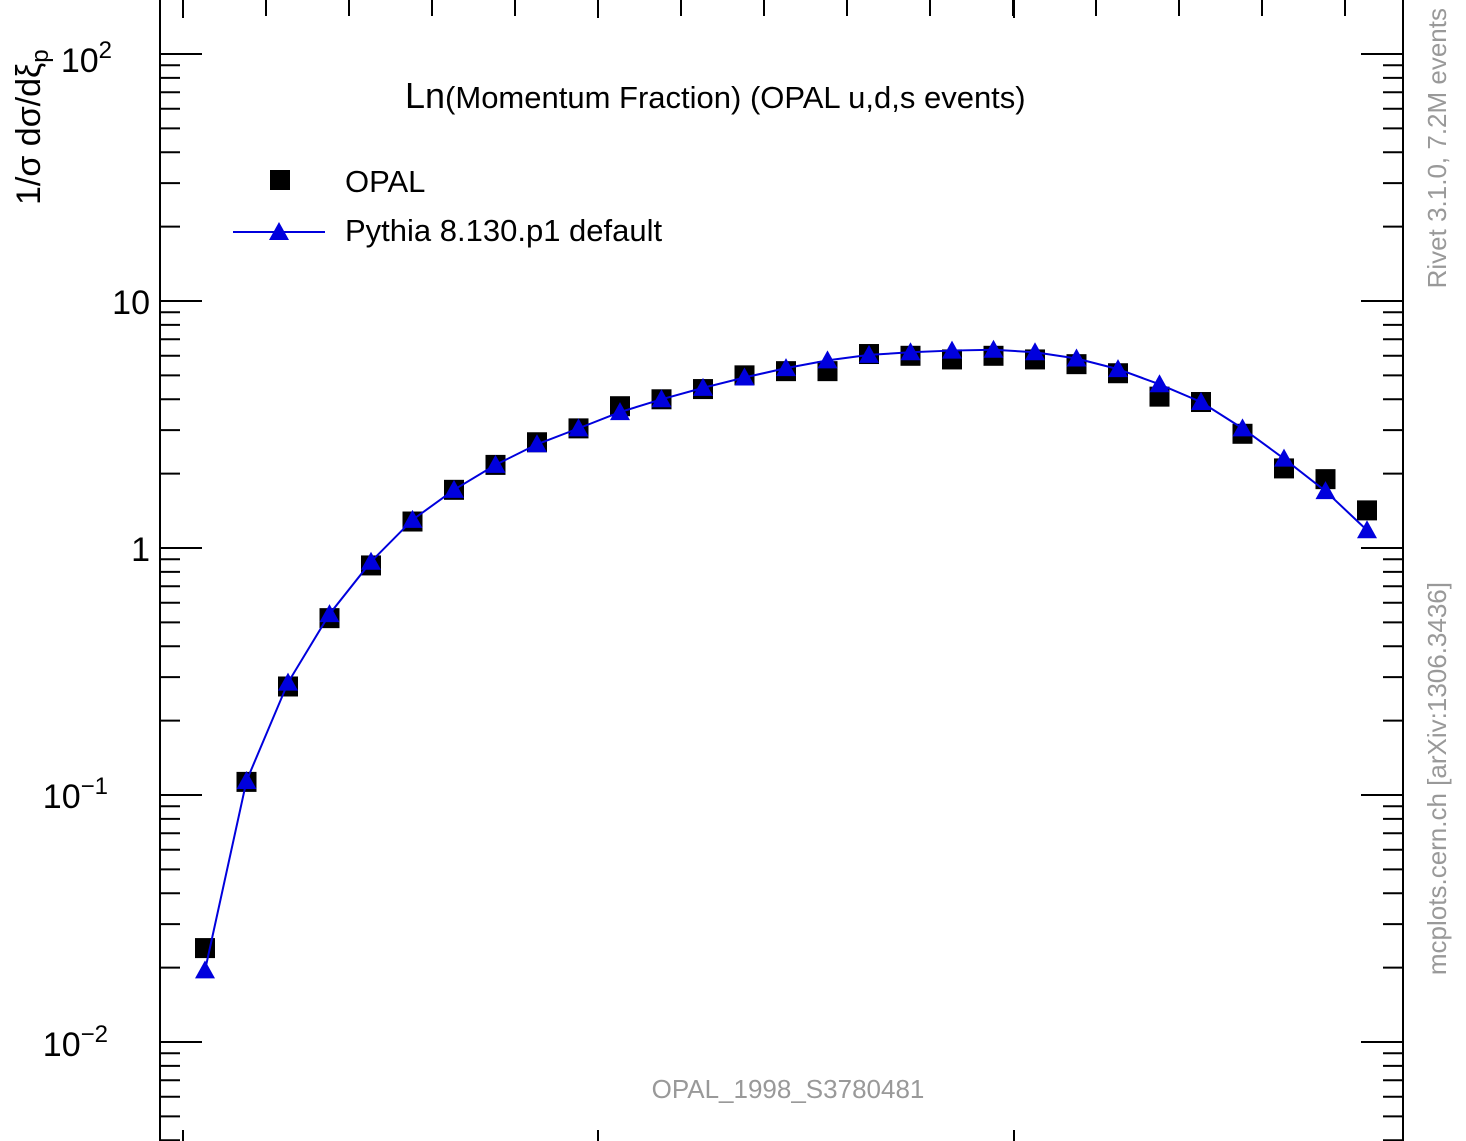  What do you see at coordinates (504, 230) in the screenshot?
I see `legend-label-pythia: Pythia 8.130.p1 default` at bounding box center [504, 230].